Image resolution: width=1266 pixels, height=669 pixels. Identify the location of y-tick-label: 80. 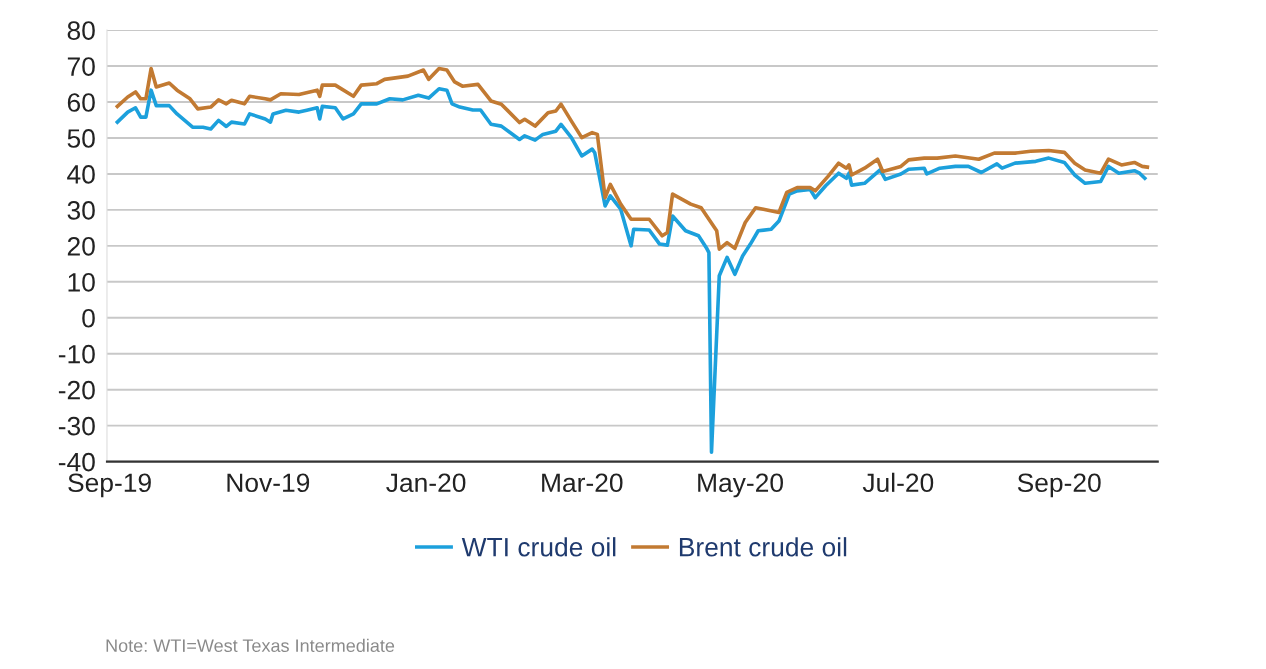
(81, 30).